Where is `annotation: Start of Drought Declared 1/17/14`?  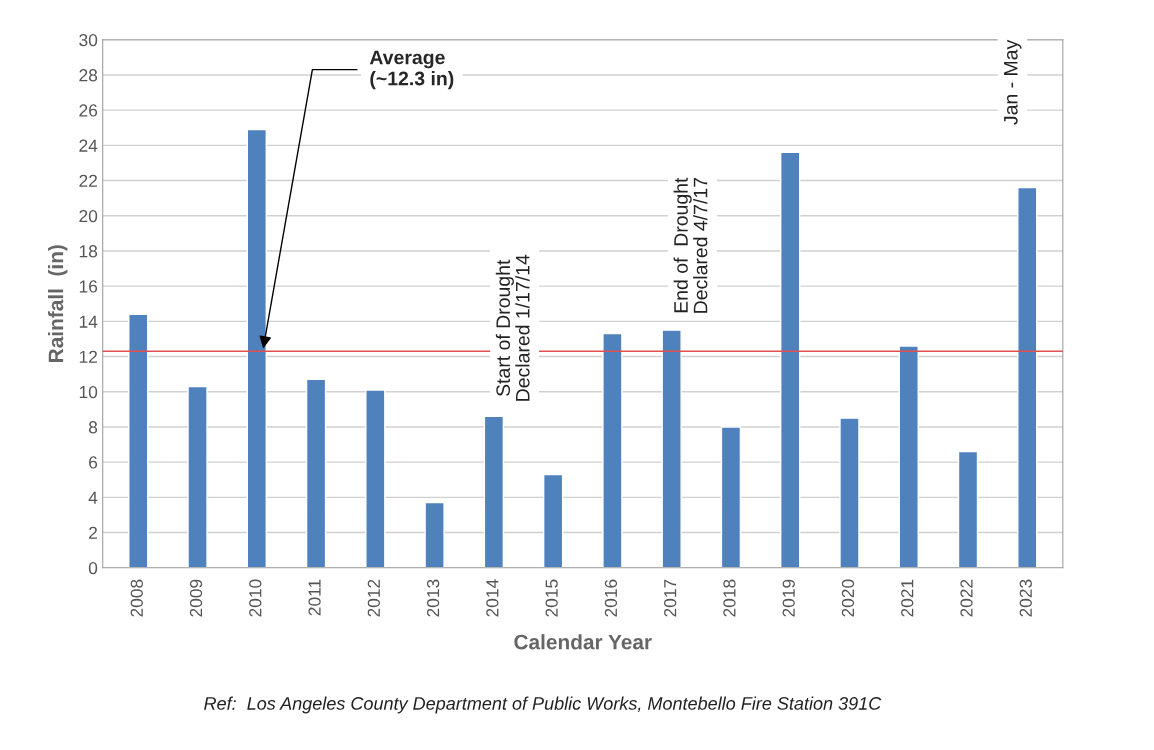
annotation: Start of Drought Declared 1/17/14 is located at coordinates (512, 327).